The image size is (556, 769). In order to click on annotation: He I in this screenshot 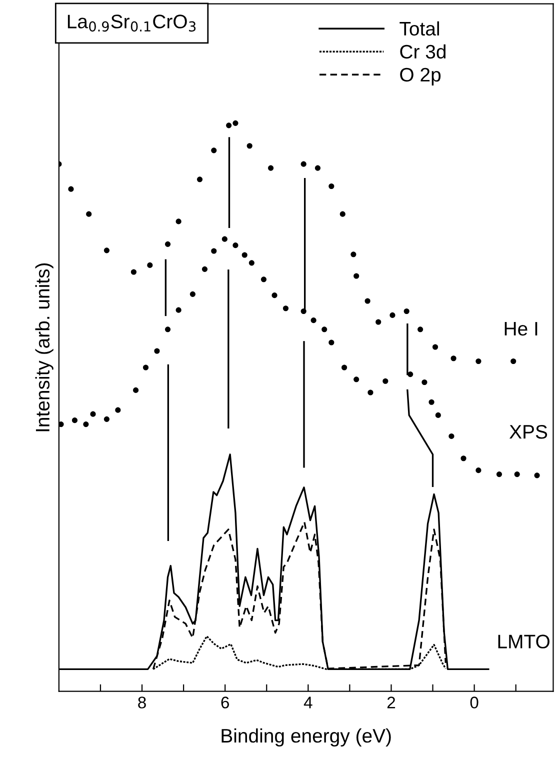, I will do `click(521, 329)`.